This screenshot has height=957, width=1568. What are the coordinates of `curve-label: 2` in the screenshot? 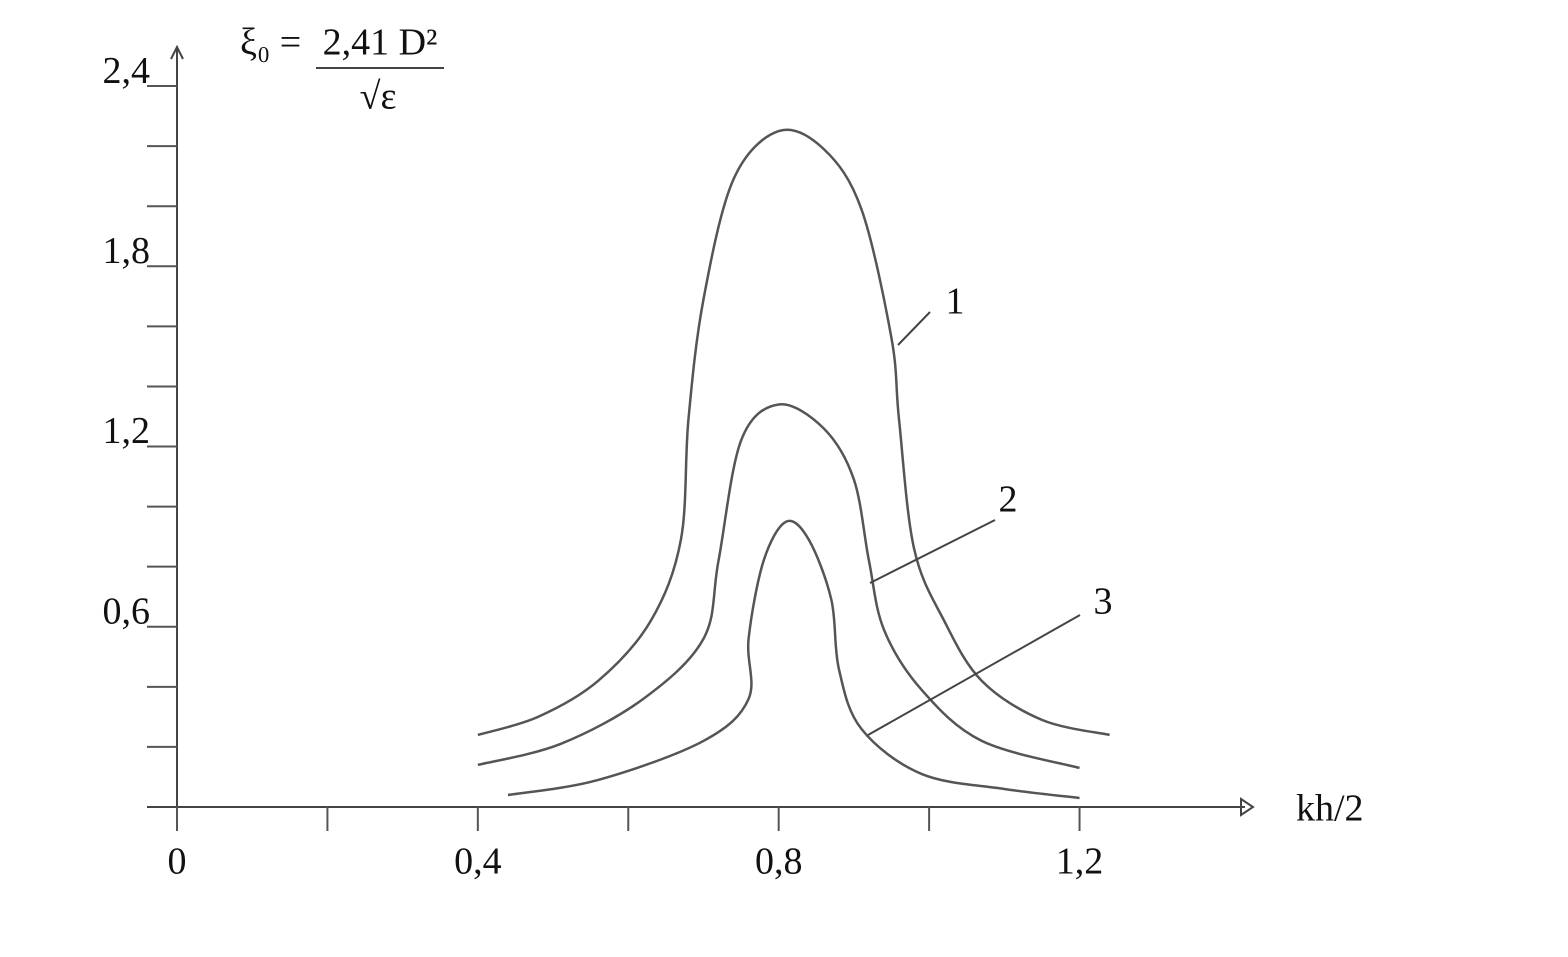 It's located at (1008, 500).